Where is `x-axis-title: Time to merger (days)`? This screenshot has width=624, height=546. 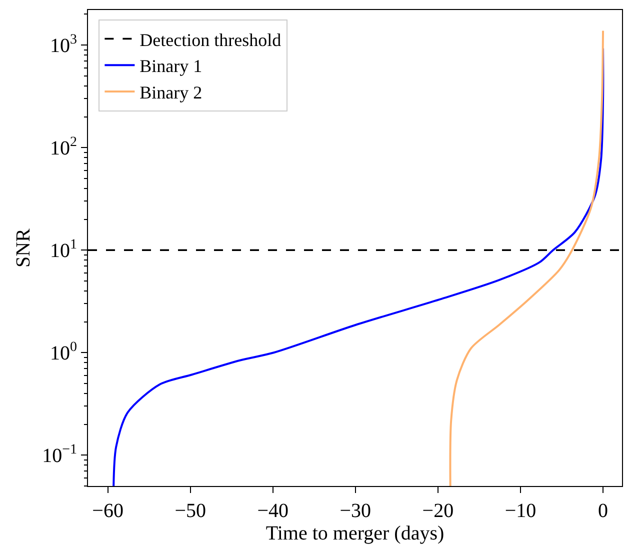
x-axis-title: Time to merger (days) is located at coordinates (355, 533).